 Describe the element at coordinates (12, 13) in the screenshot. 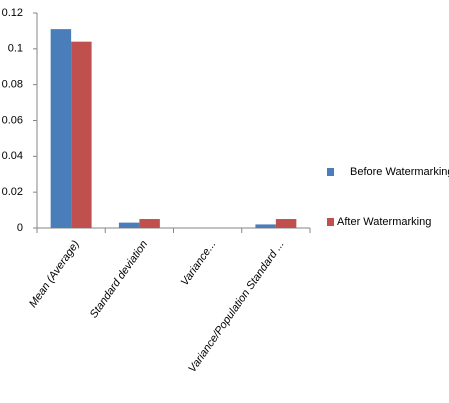

I see `y-tick-label: 0.12` at that location.